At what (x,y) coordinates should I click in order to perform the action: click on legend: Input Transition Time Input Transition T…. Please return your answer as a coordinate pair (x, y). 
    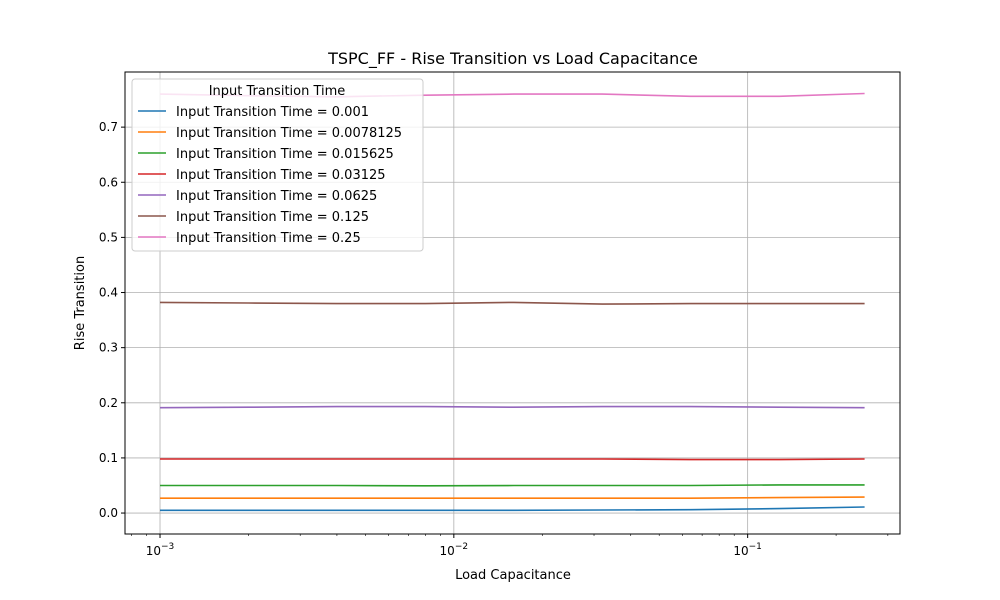
    Looking at the image, I should click on (277, 165).